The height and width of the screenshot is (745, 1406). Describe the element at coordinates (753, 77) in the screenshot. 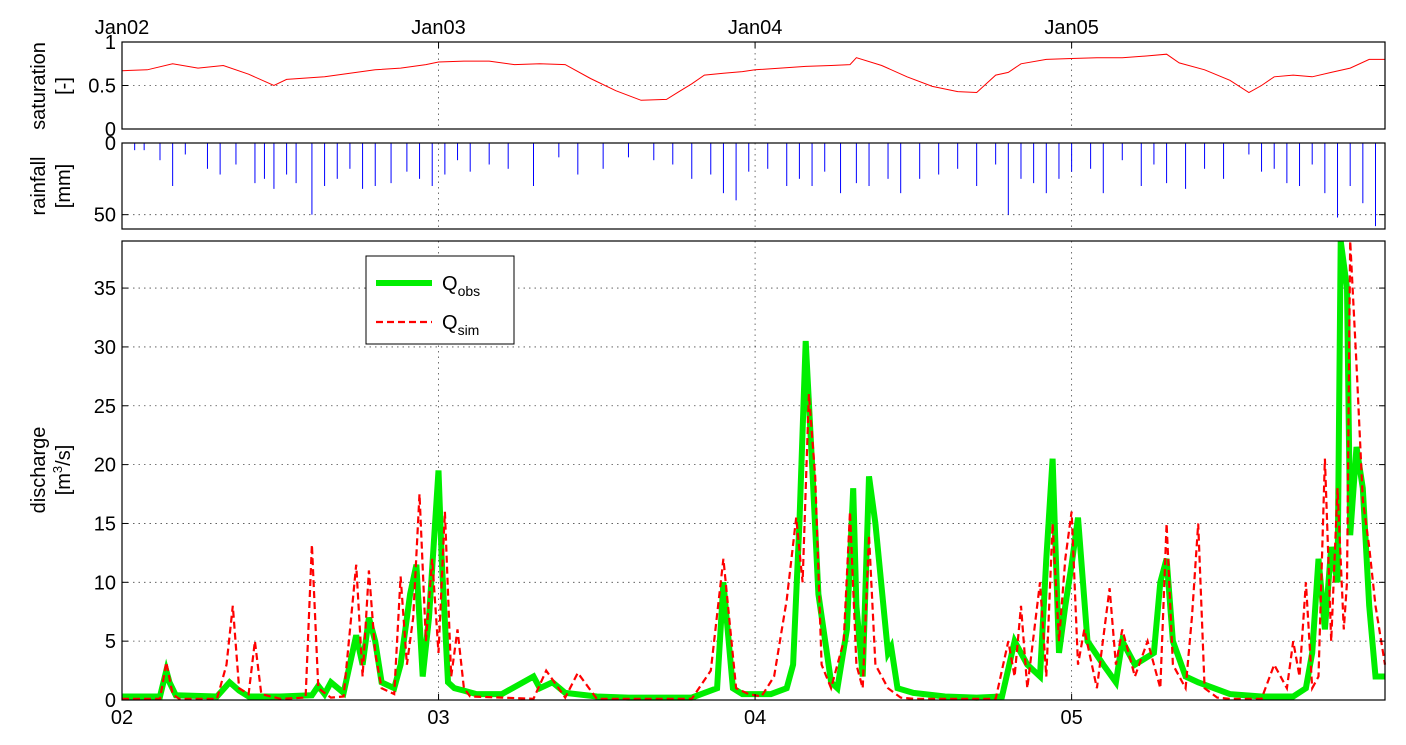

I see `saturation-series-line` at that location.